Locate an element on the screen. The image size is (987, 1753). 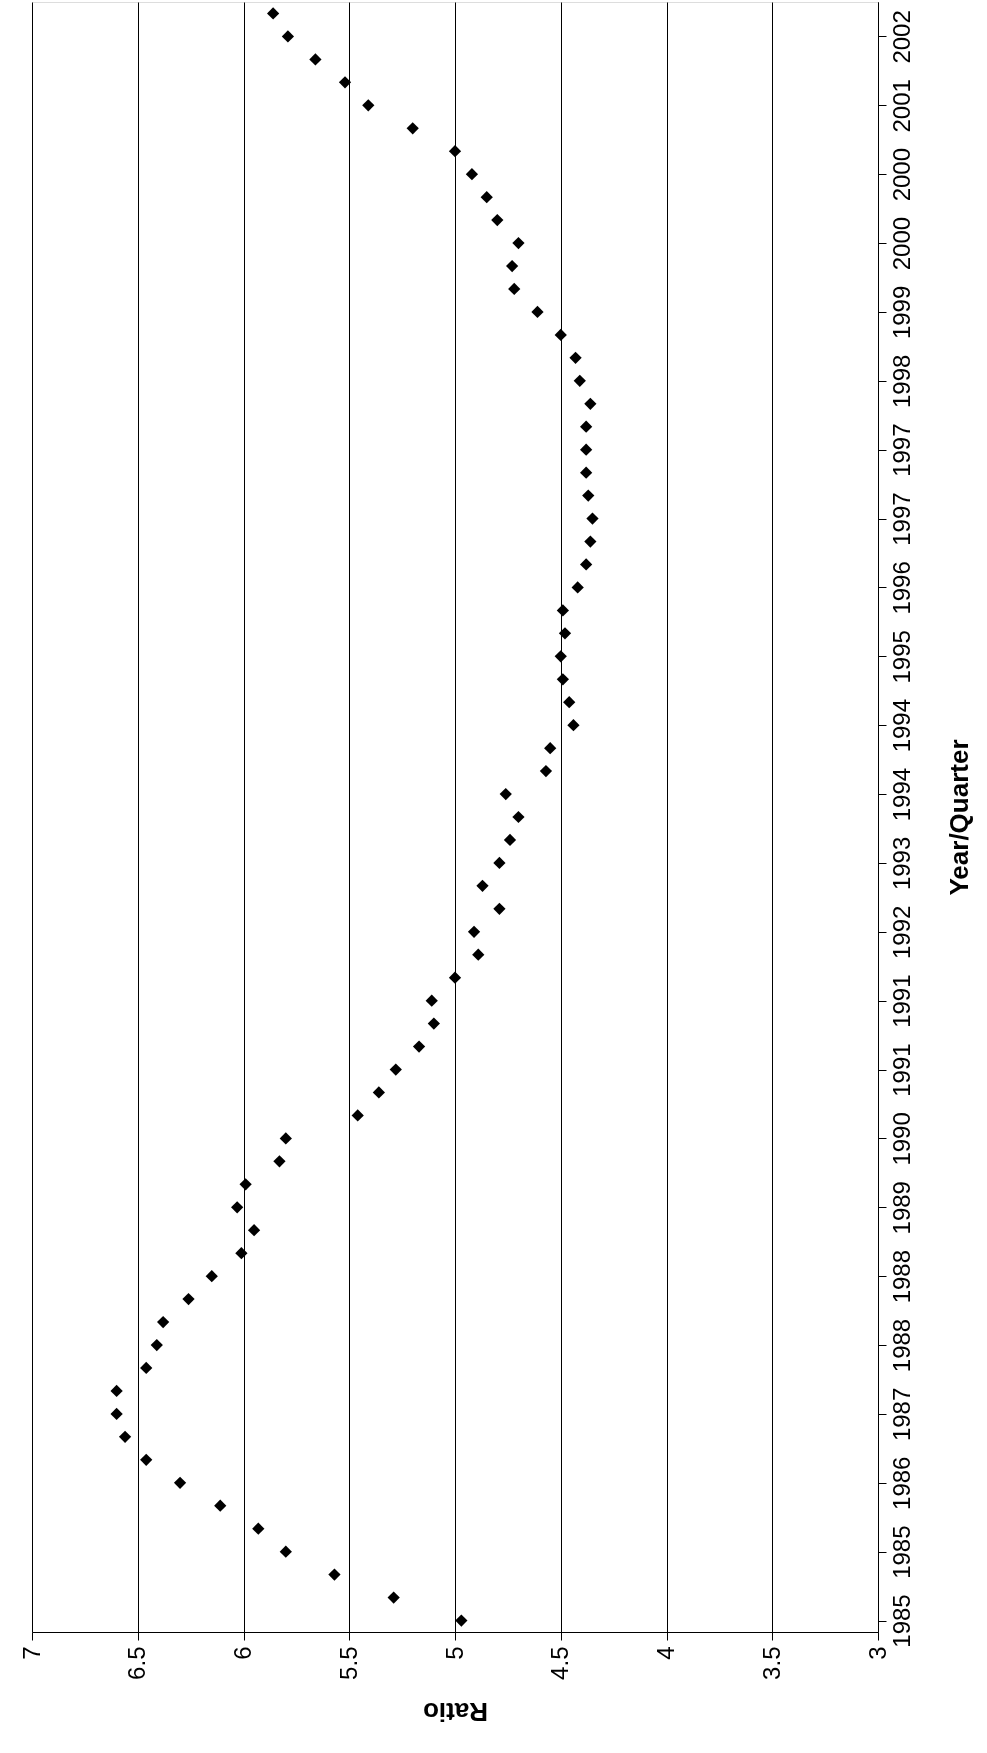
x-tick-label: 5 is located at coordinates (454, 1653).